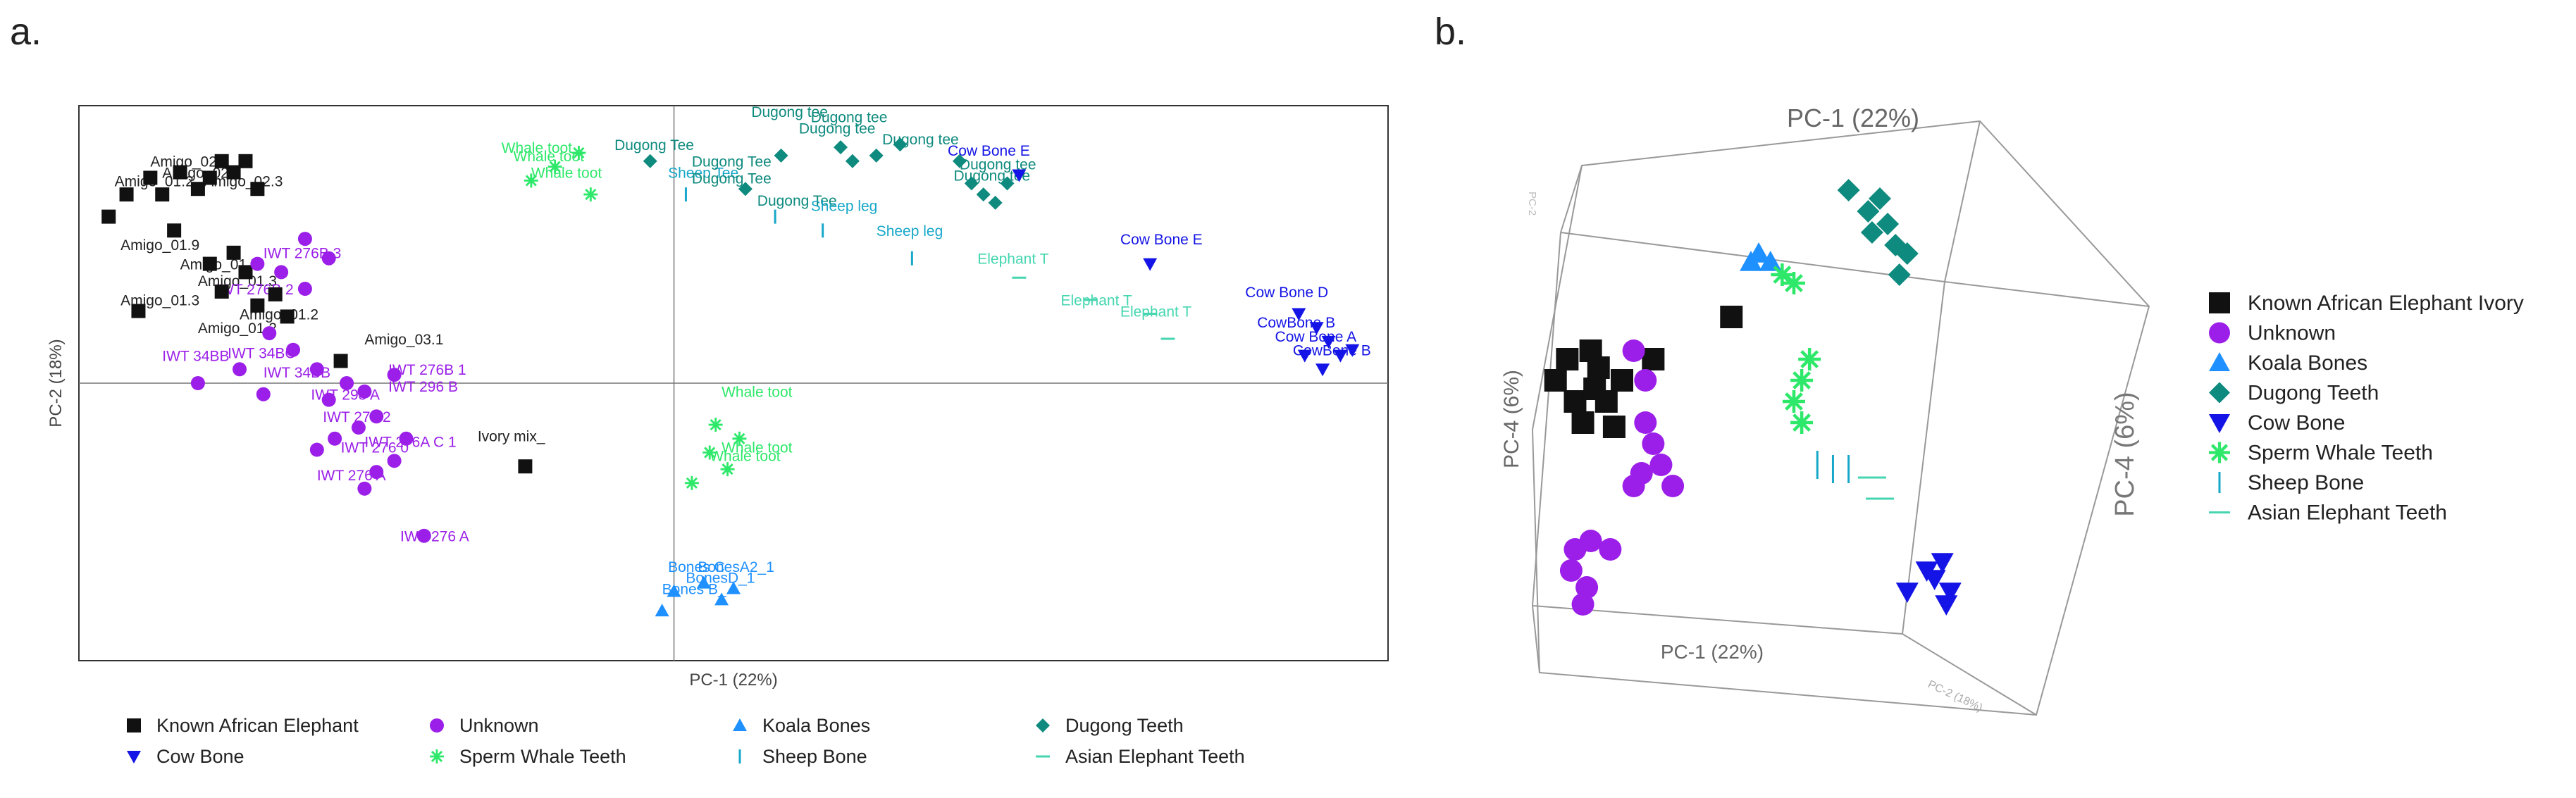 The image size is (2576, 798). What do you see at coordinates (696, 567) in the screenshot?
I see `point-label-25: Bones C` at bounding box center [696, 567].